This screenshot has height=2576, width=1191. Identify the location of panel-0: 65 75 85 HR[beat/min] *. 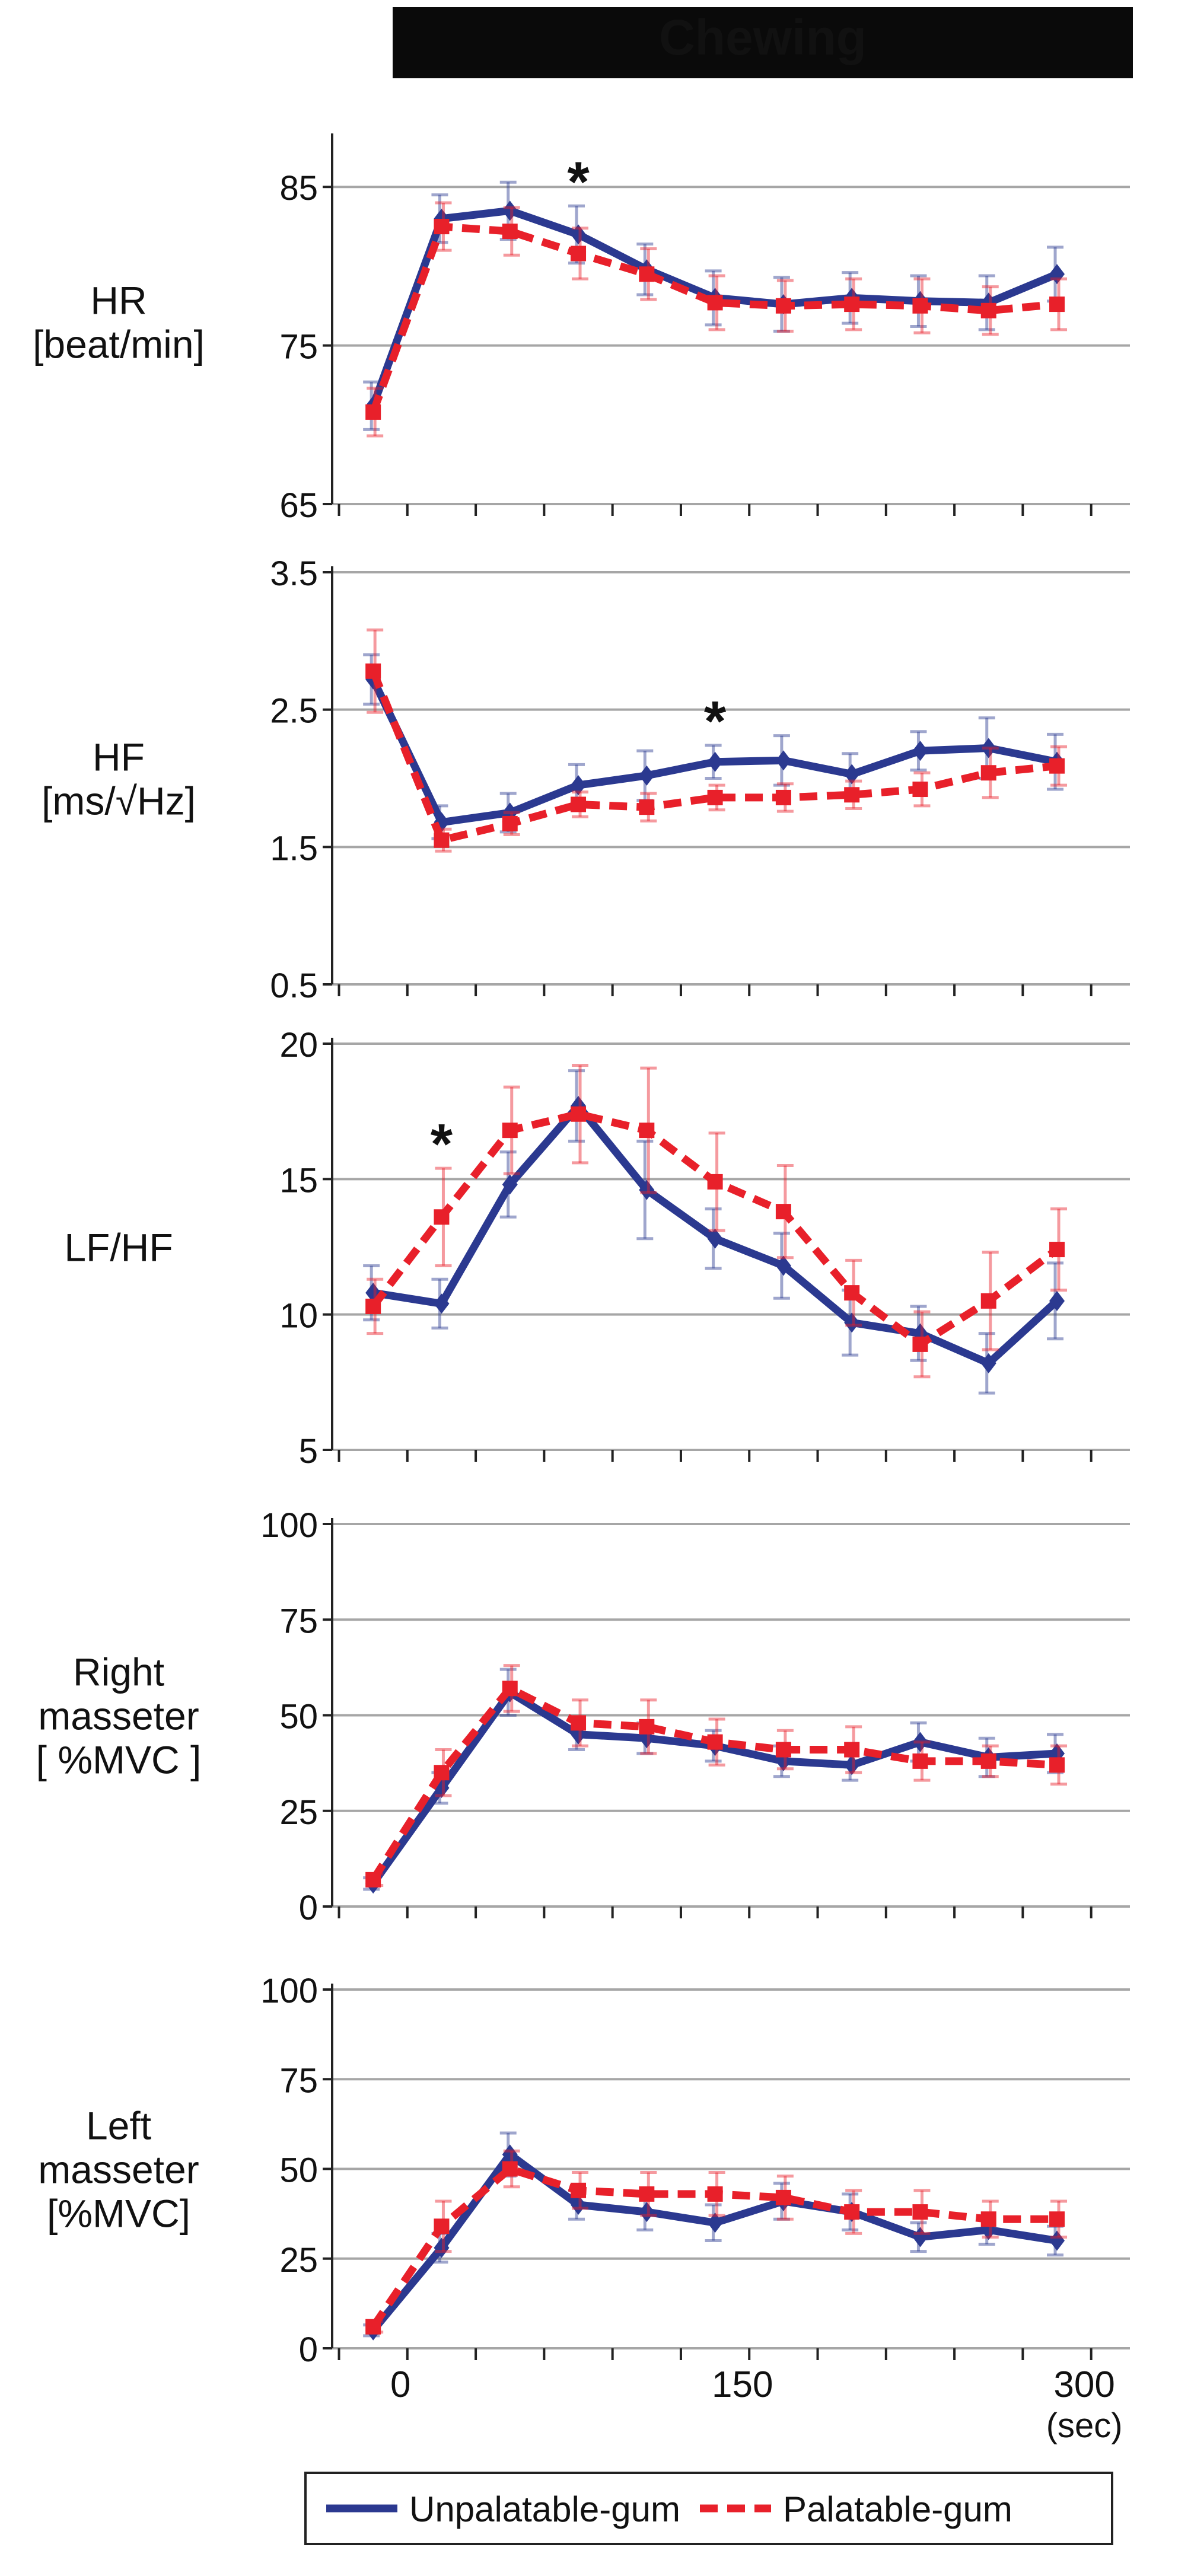
(582, 329).